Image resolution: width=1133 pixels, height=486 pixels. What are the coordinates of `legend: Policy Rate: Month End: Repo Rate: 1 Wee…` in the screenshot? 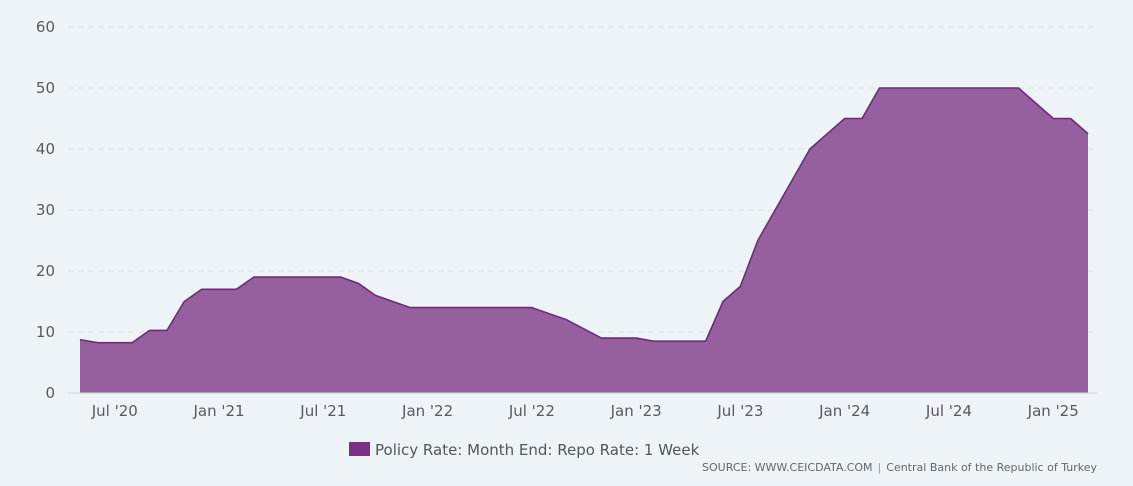 It's located at (524, 450).